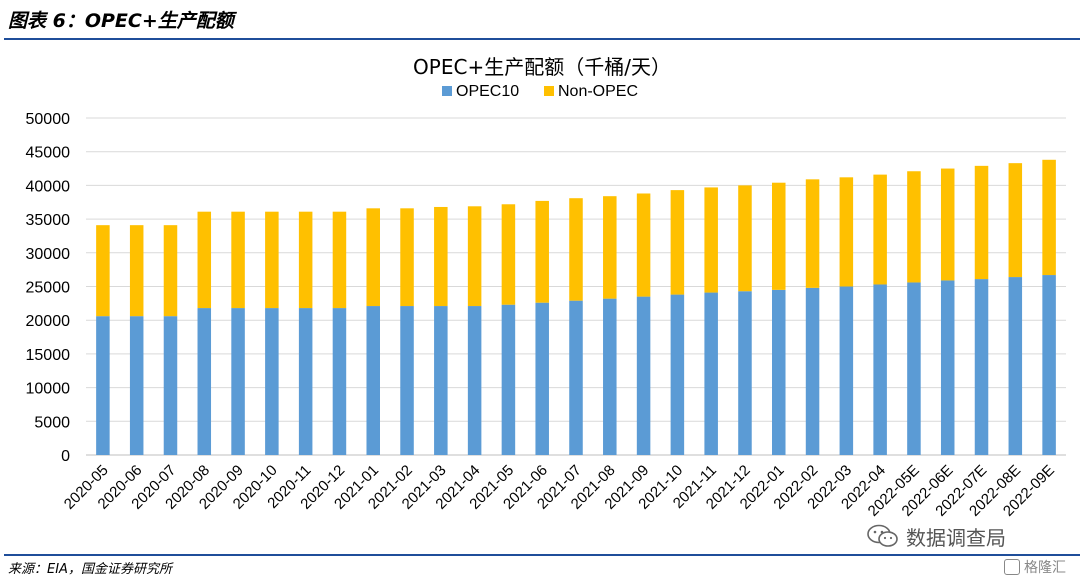 This screenshot has height=581, width=1080. I want to click on y-tick-label-1: 5000, so click(52, 422).